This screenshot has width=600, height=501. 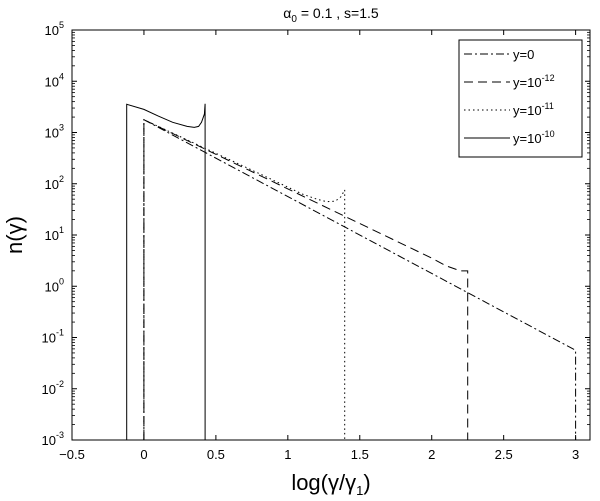 What do you see at coordinates (520, 98) in the screenshot?
I see `legend: y=0y=10-12y=10-11y=10-10` at bounding box center [520, 98].